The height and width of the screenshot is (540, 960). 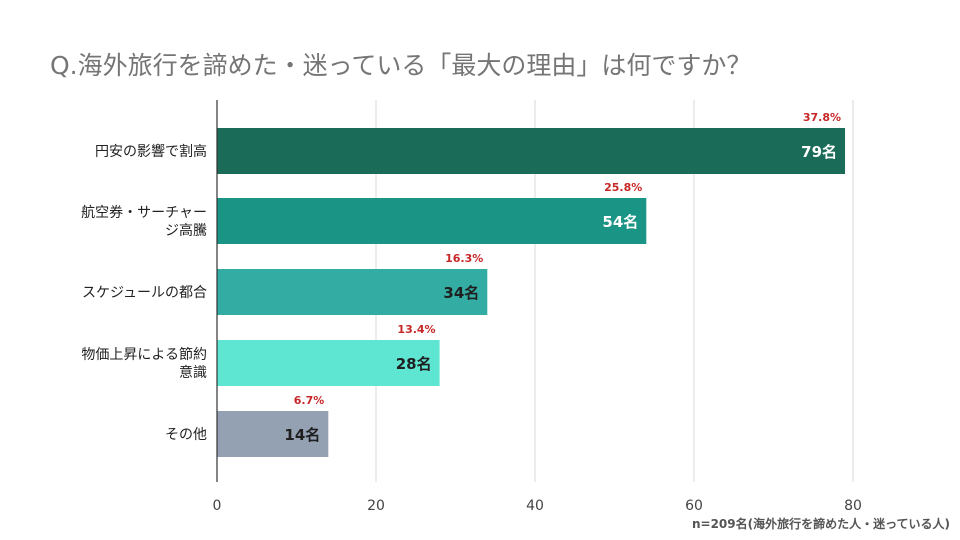 I want to click on x-tick-label: 20, so click(x=376, y=506).